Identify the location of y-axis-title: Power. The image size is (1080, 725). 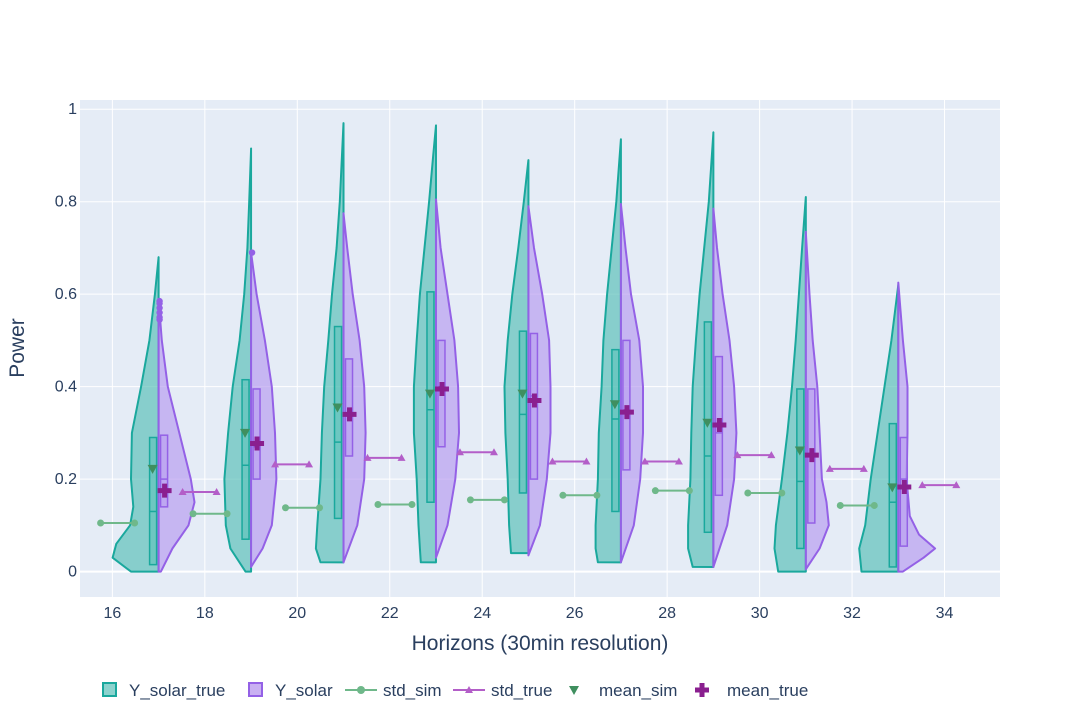
(17, 348).